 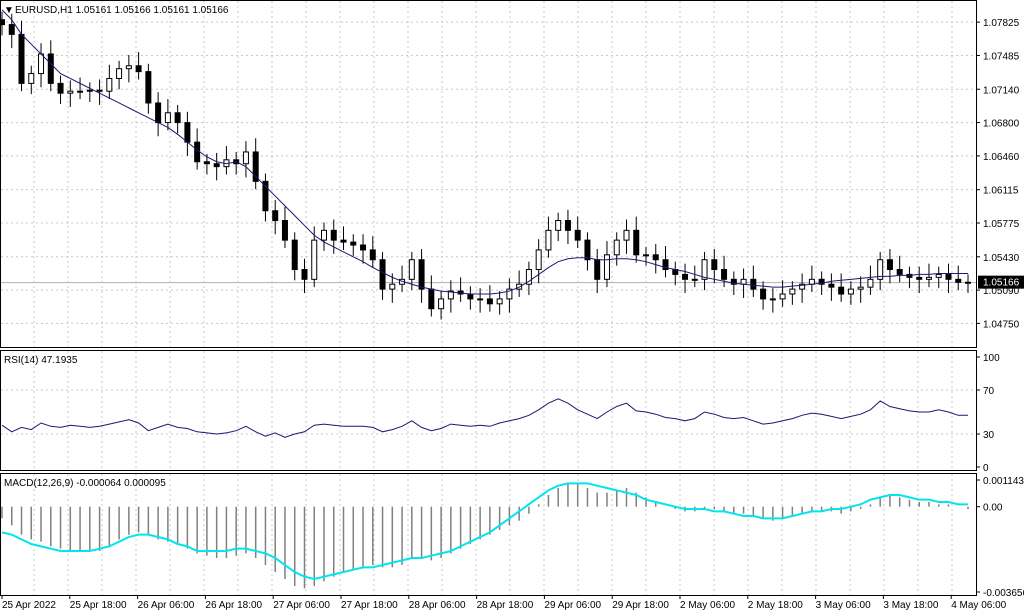 What do you see at coordinates (505, 605) in the screenshot?
I see `time-tick-label: 28 Apr 18:00` at bounding box center [505, 605].